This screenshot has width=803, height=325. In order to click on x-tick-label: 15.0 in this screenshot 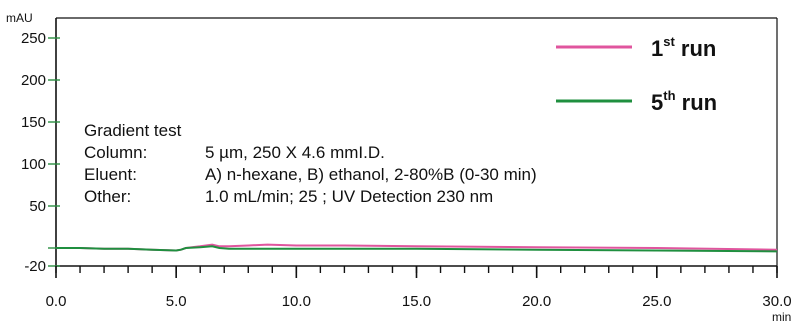, I will do `click(416, 301)`.